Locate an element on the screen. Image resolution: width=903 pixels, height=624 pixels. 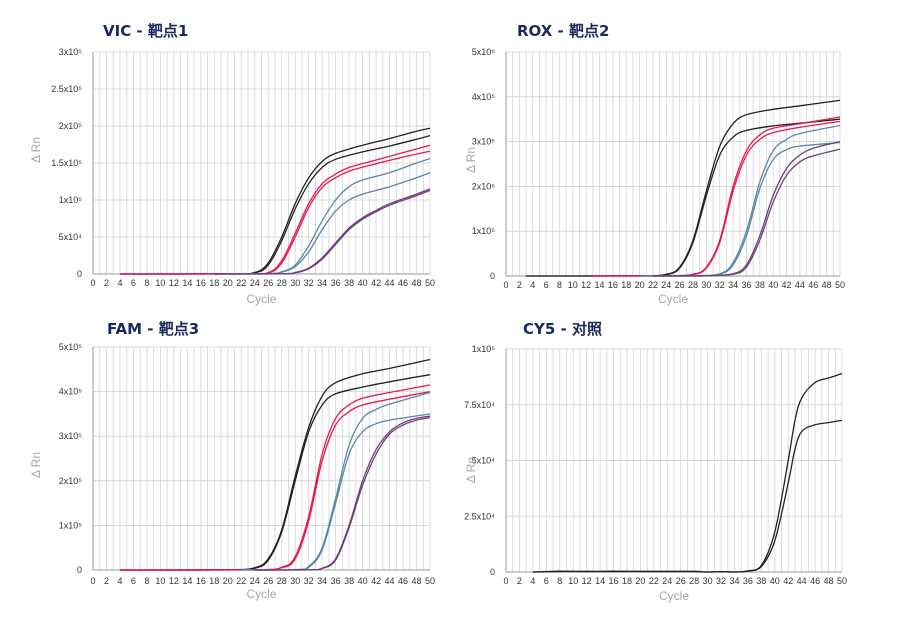
x-tick-label: 40 is located at coordinates (773, 285).